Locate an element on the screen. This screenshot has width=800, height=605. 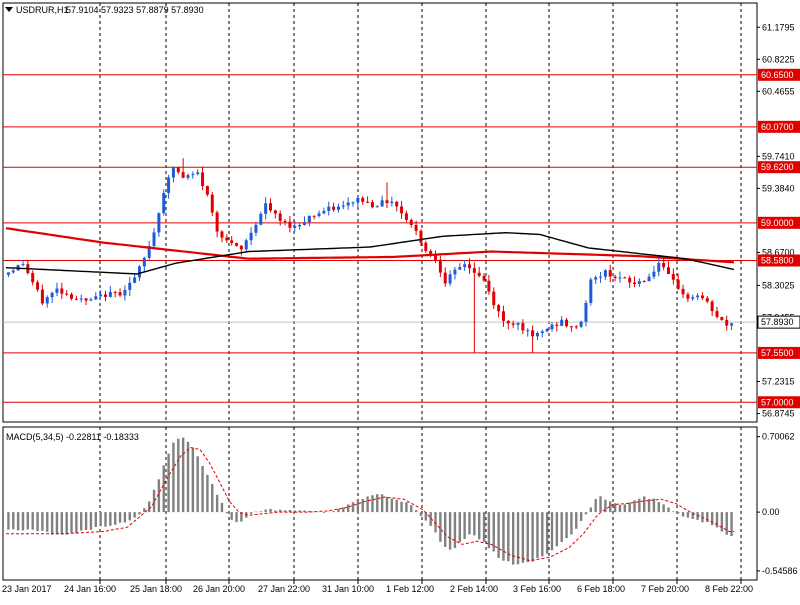
ohlc-label: 57.9104 57.9323 57.8879 57.8930 is located at coordinates (135, 10).